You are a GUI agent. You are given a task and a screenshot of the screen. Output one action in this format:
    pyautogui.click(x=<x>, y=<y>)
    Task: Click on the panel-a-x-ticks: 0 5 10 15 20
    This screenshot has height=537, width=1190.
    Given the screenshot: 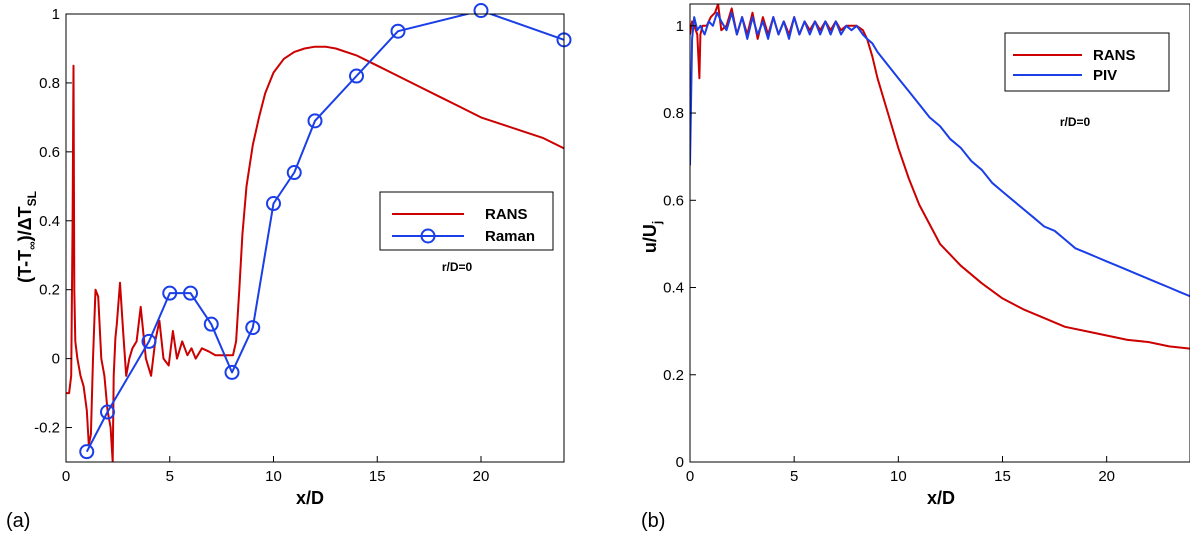 What is the action you would take?
    pyautogui.click(x=276, y=470)
    